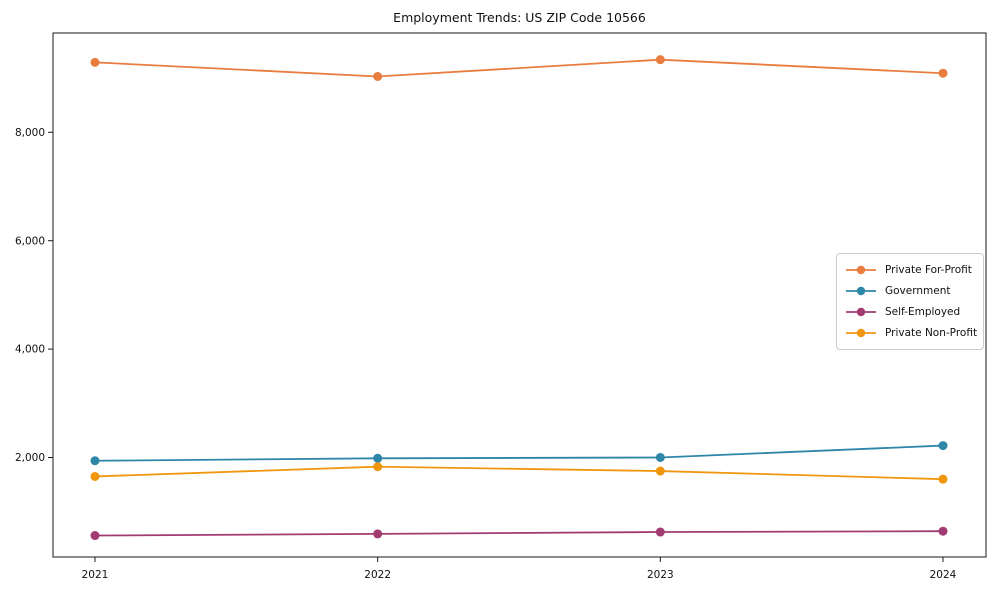 Image resolution: width=1000 pixels, height=600 pixels. I want to click on data-point-self-employed-2021, so click(95, 536).